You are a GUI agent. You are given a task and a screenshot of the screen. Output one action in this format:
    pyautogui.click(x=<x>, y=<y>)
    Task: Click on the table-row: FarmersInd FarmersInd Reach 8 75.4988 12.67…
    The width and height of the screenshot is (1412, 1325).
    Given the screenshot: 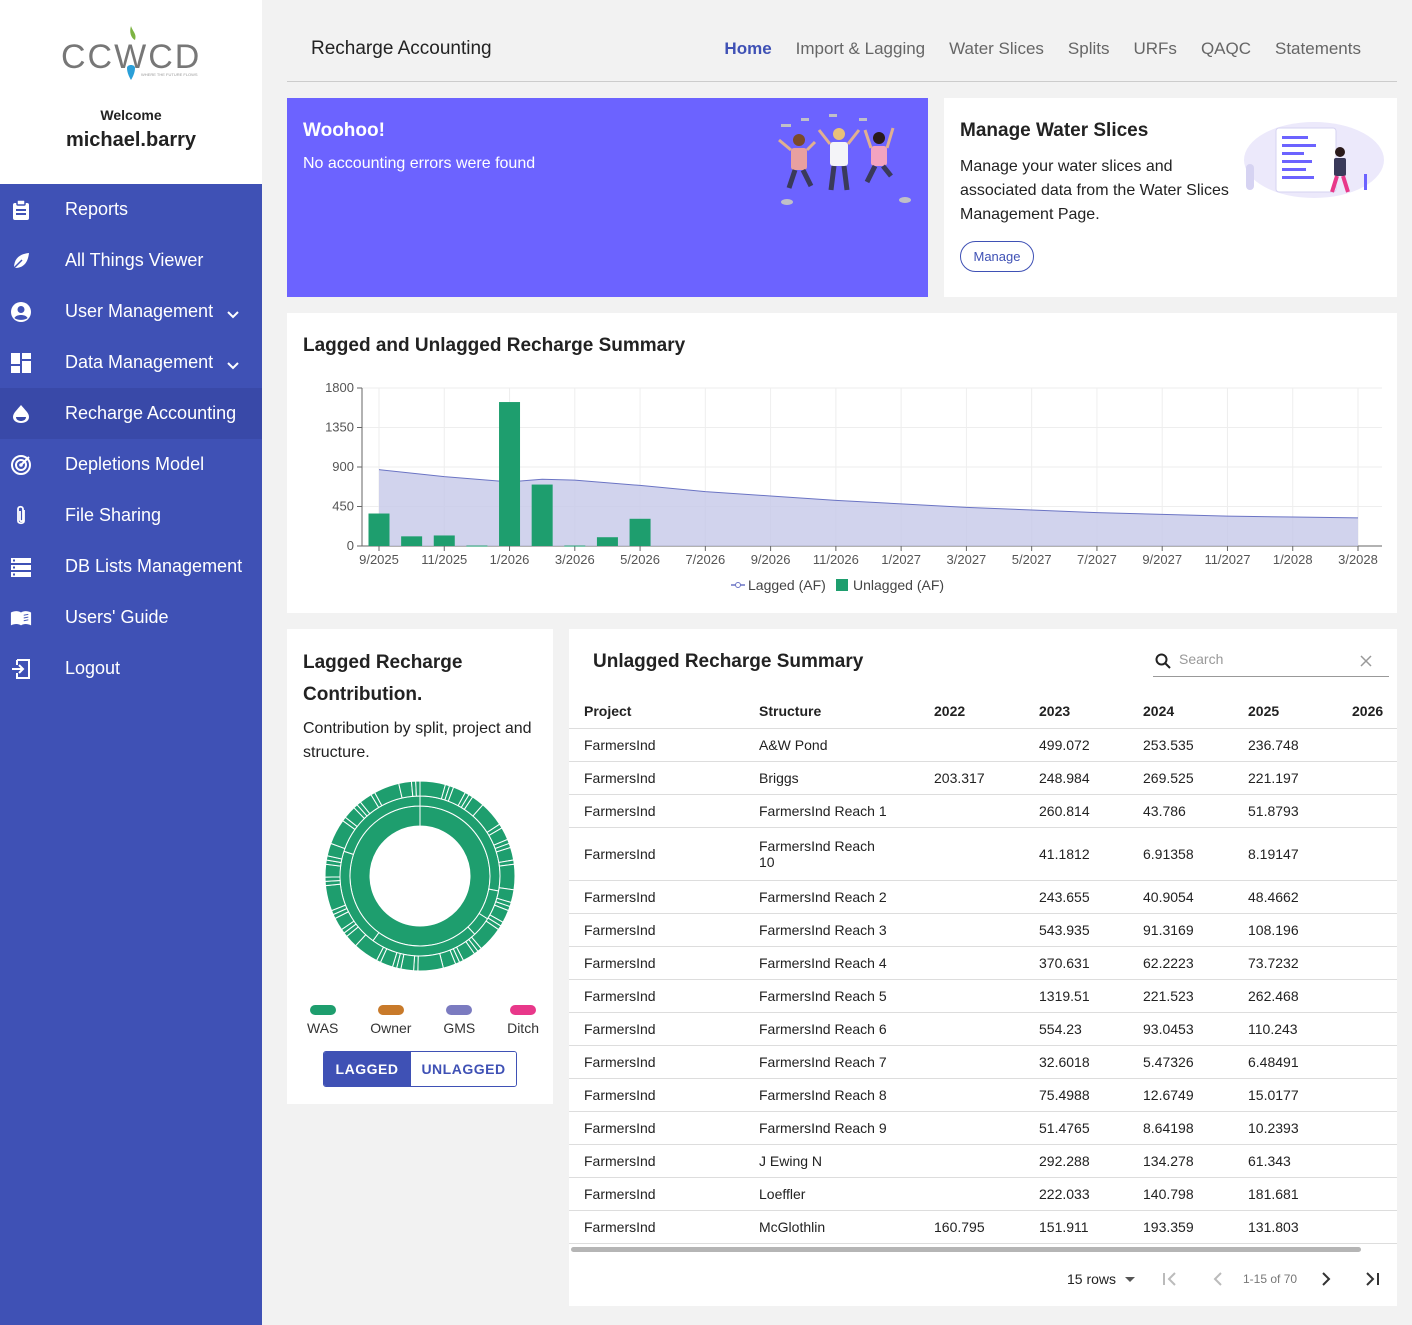 What is the action you would take?
    pyautogui.click(x=983, y=1095)
    